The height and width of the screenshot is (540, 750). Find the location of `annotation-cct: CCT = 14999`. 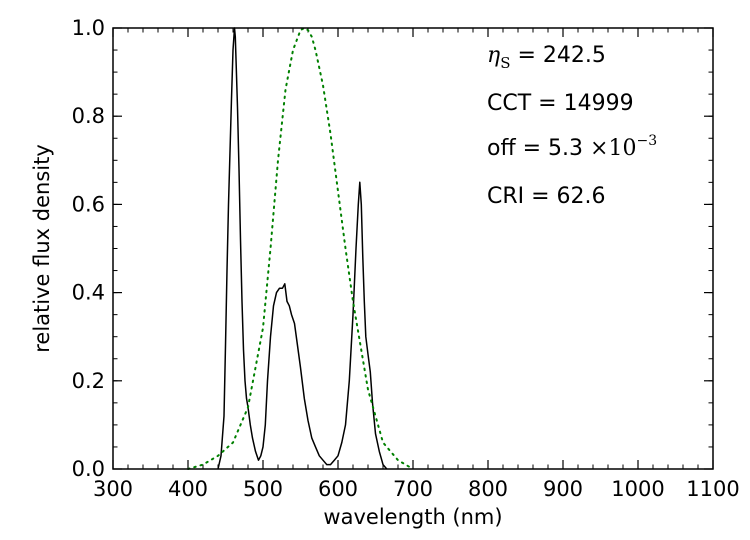

annotation-cct: CCT = 14999 is located at coordinates (560, 103).